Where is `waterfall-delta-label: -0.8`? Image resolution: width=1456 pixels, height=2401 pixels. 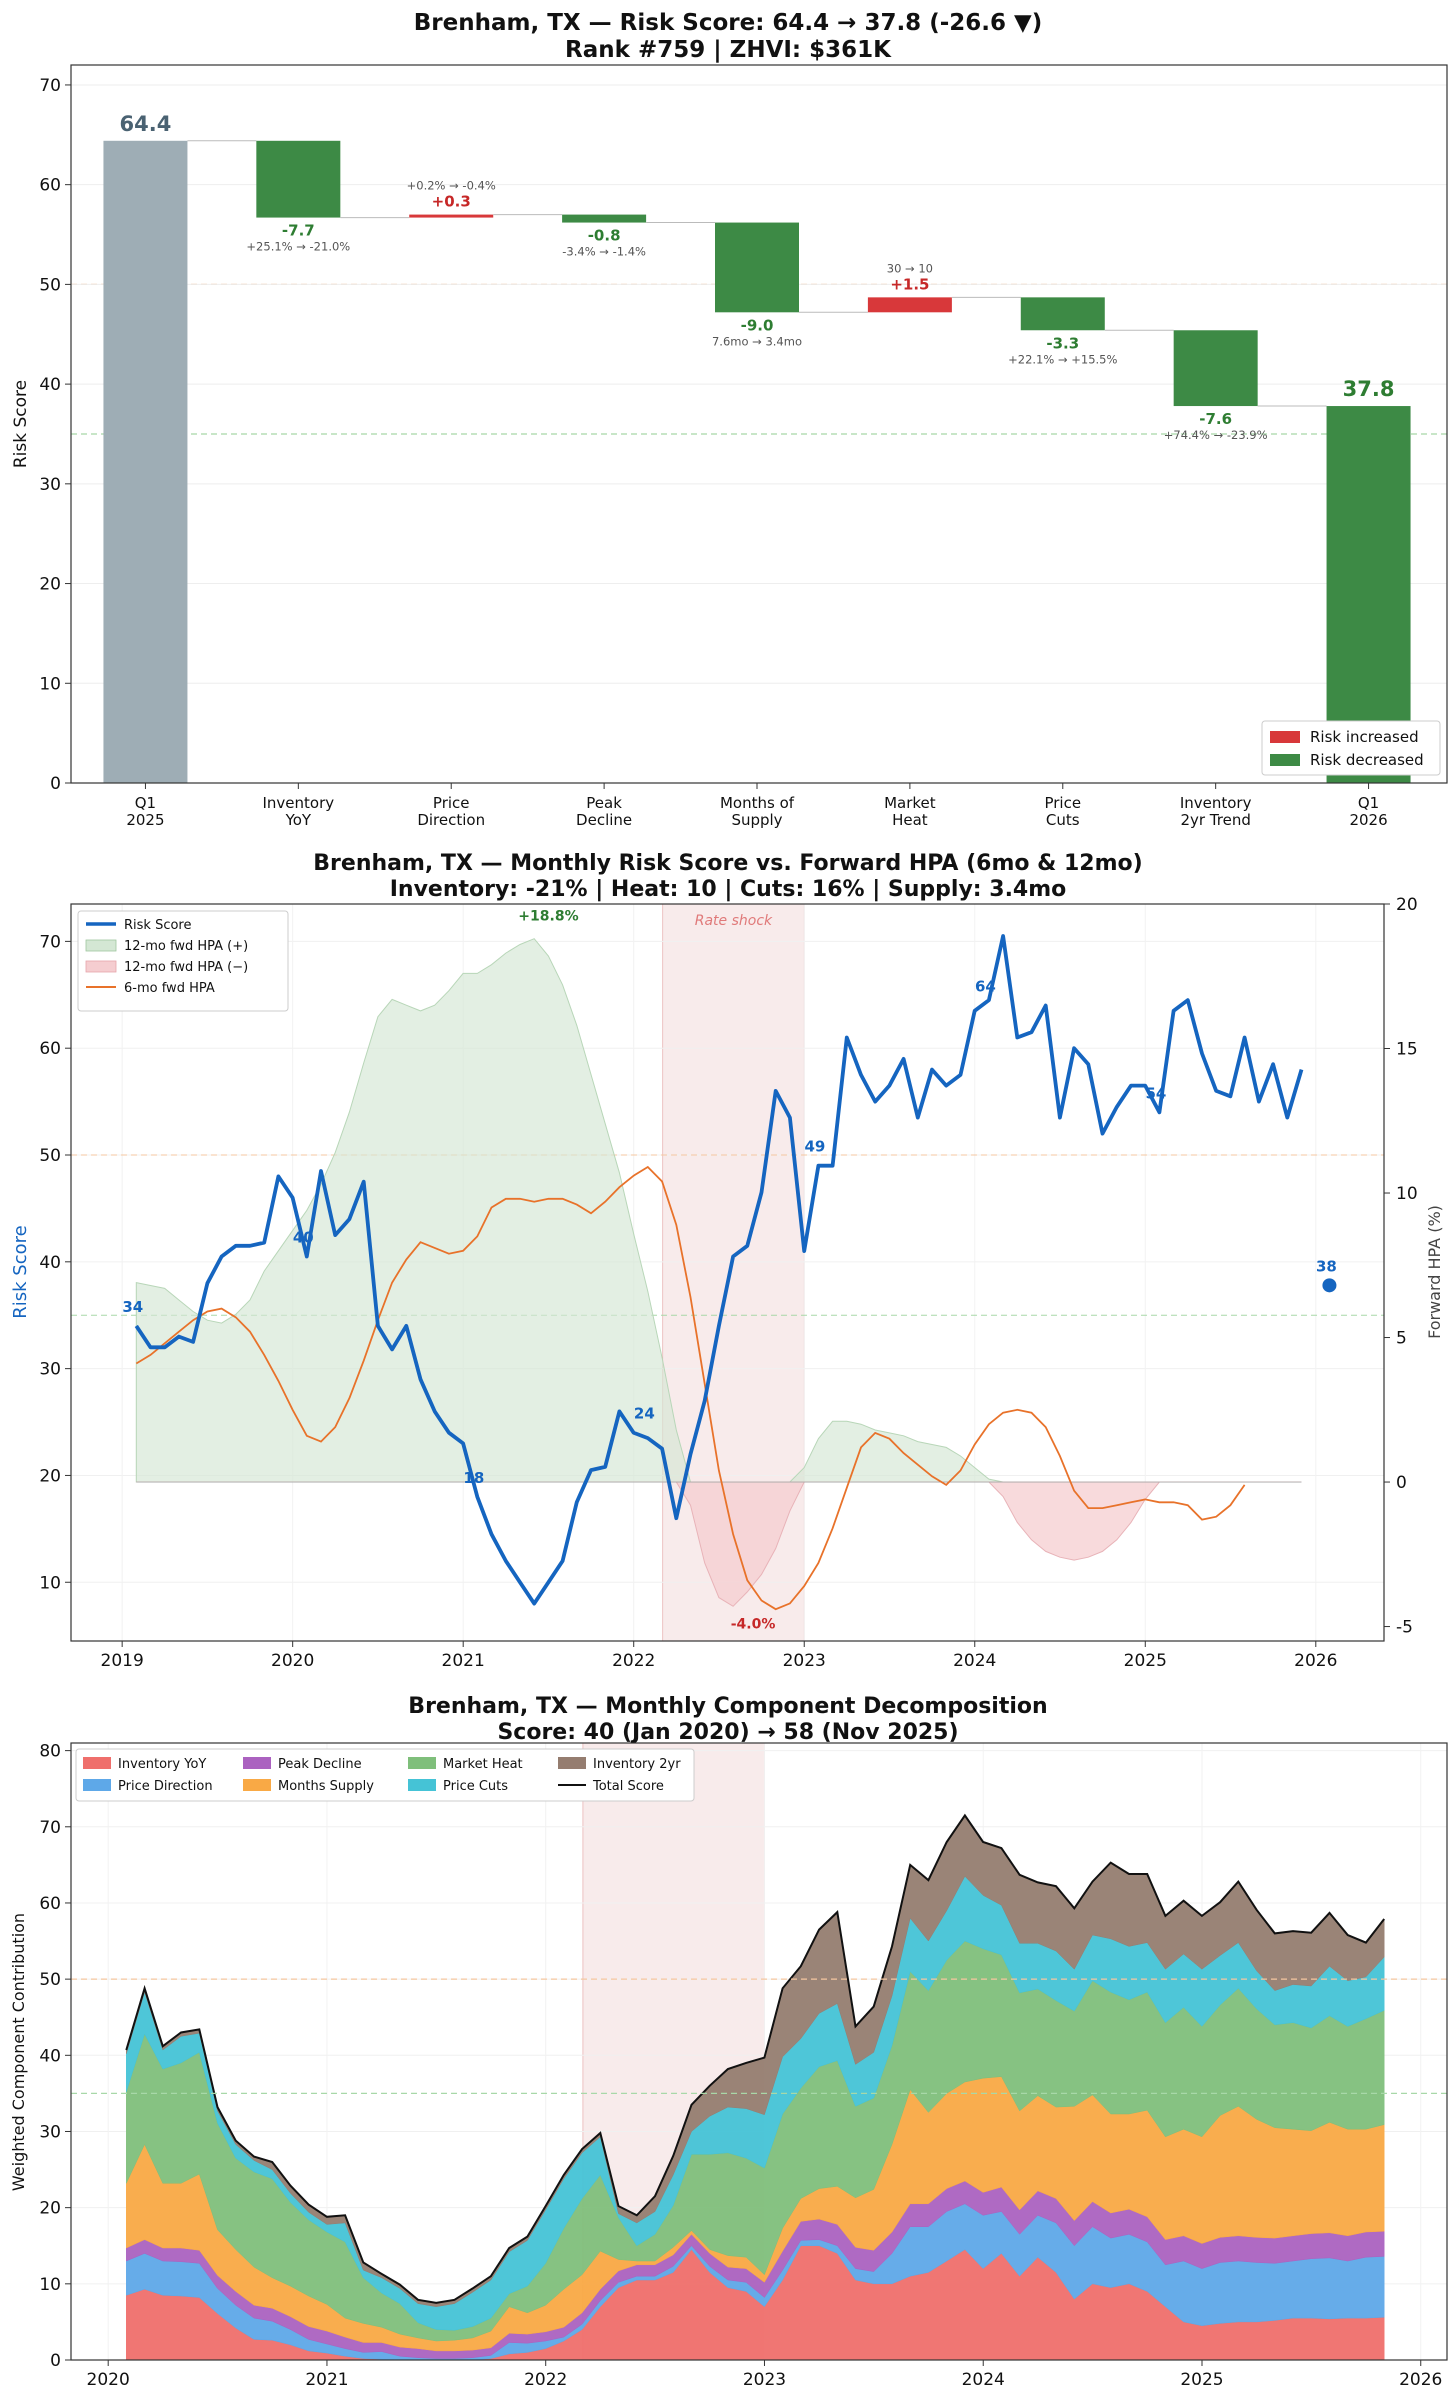 waterfall-delta-label: -0.8 is located at coordinates (604, 236).